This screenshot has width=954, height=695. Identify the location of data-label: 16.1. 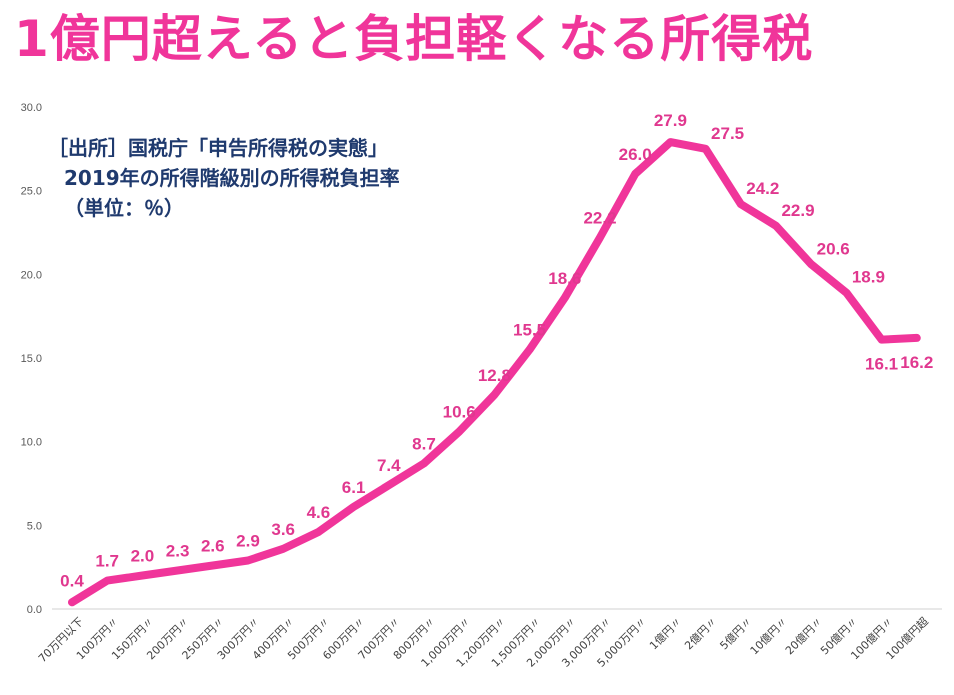
(881, 364).